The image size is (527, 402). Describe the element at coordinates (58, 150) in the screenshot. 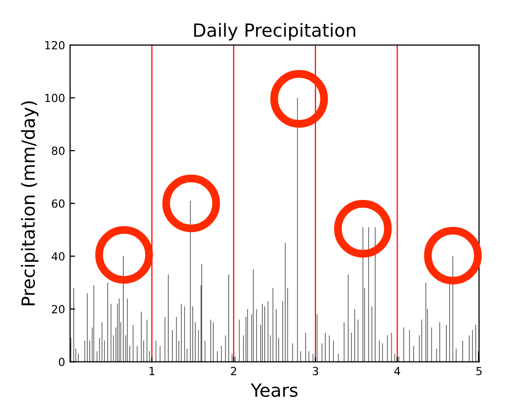

I see `y-tick-label: 80` at that location.